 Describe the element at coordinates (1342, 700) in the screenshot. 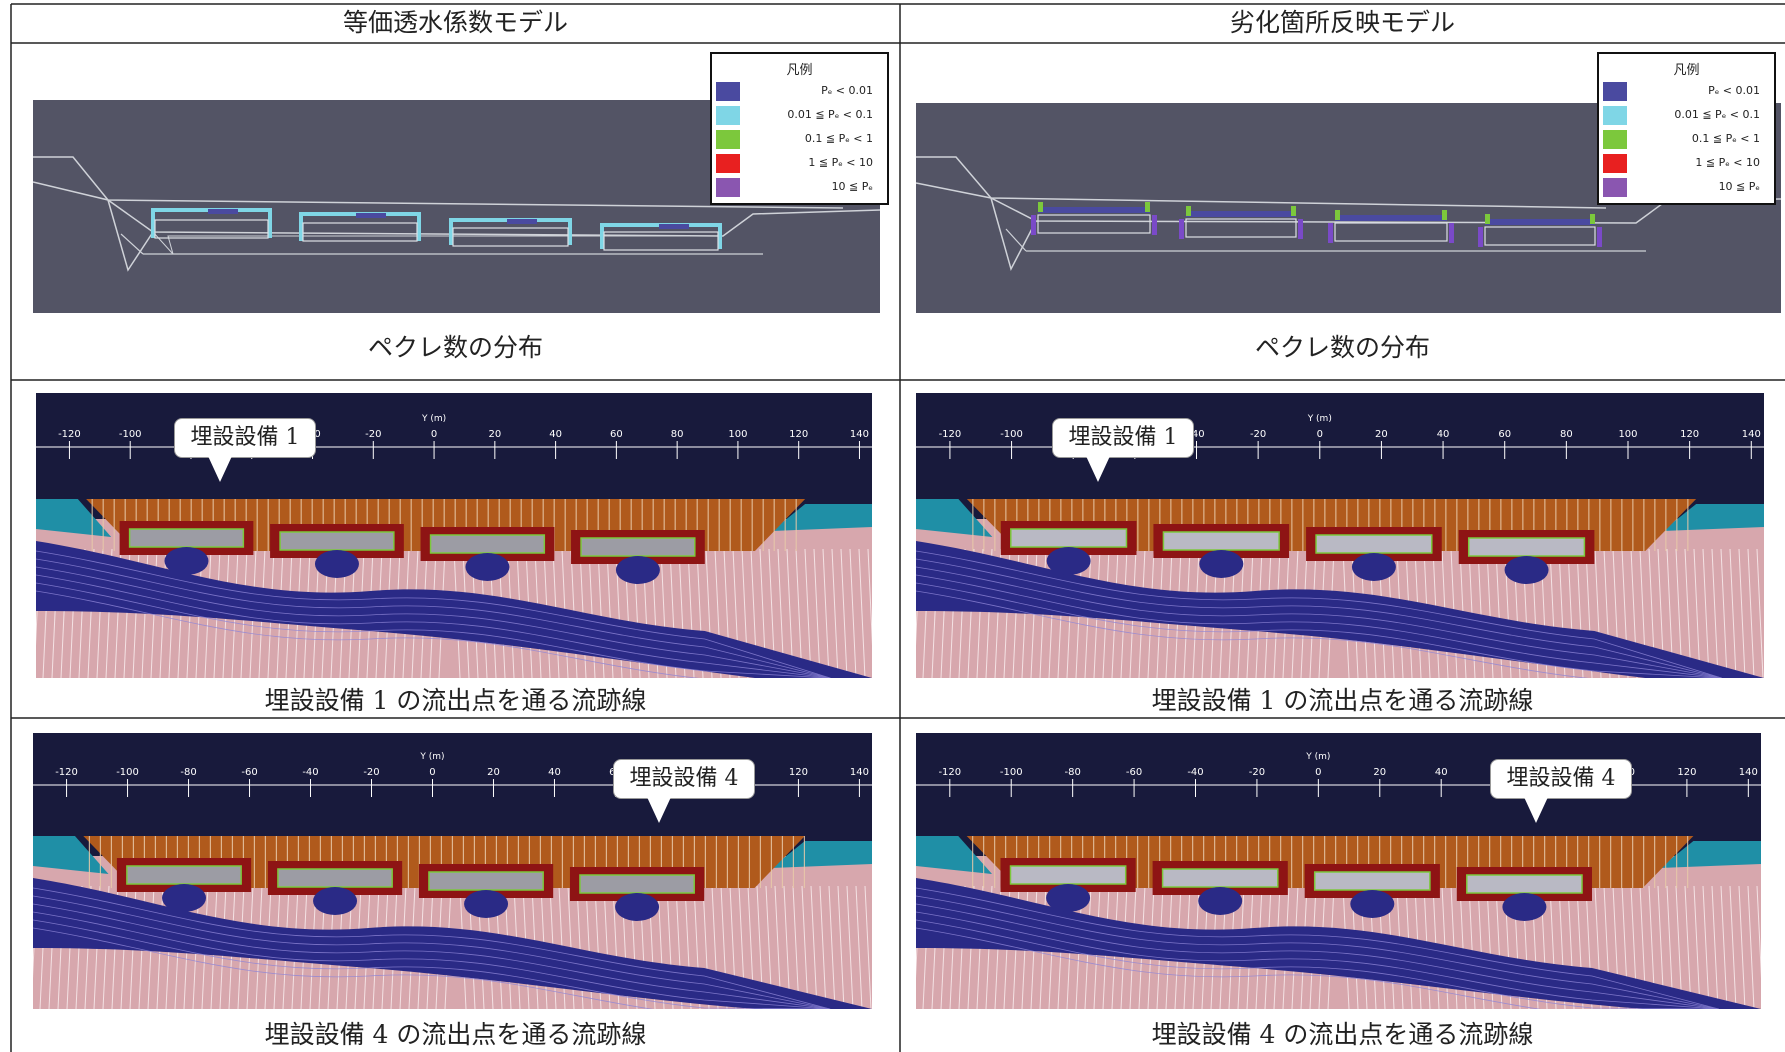

I see `caption-streamline1-right: 埋設設備 1 の流出点を通る流跡線` at that location.